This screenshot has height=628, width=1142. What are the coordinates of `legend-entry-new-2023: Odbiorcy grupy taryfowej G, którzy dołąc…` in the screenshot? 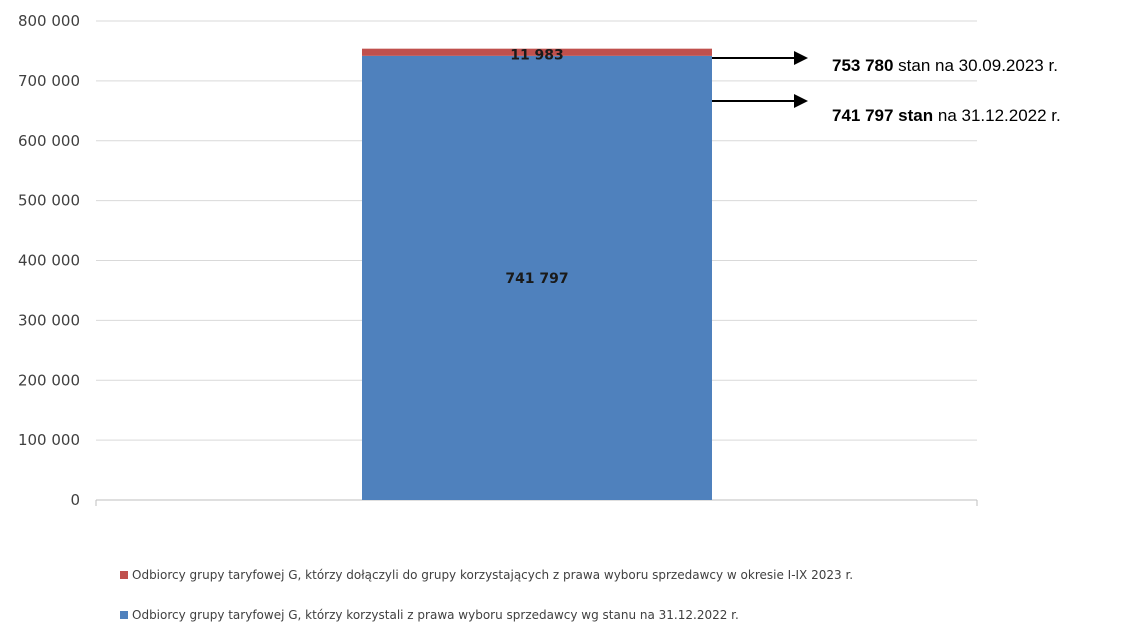 It's located at (486, 575).